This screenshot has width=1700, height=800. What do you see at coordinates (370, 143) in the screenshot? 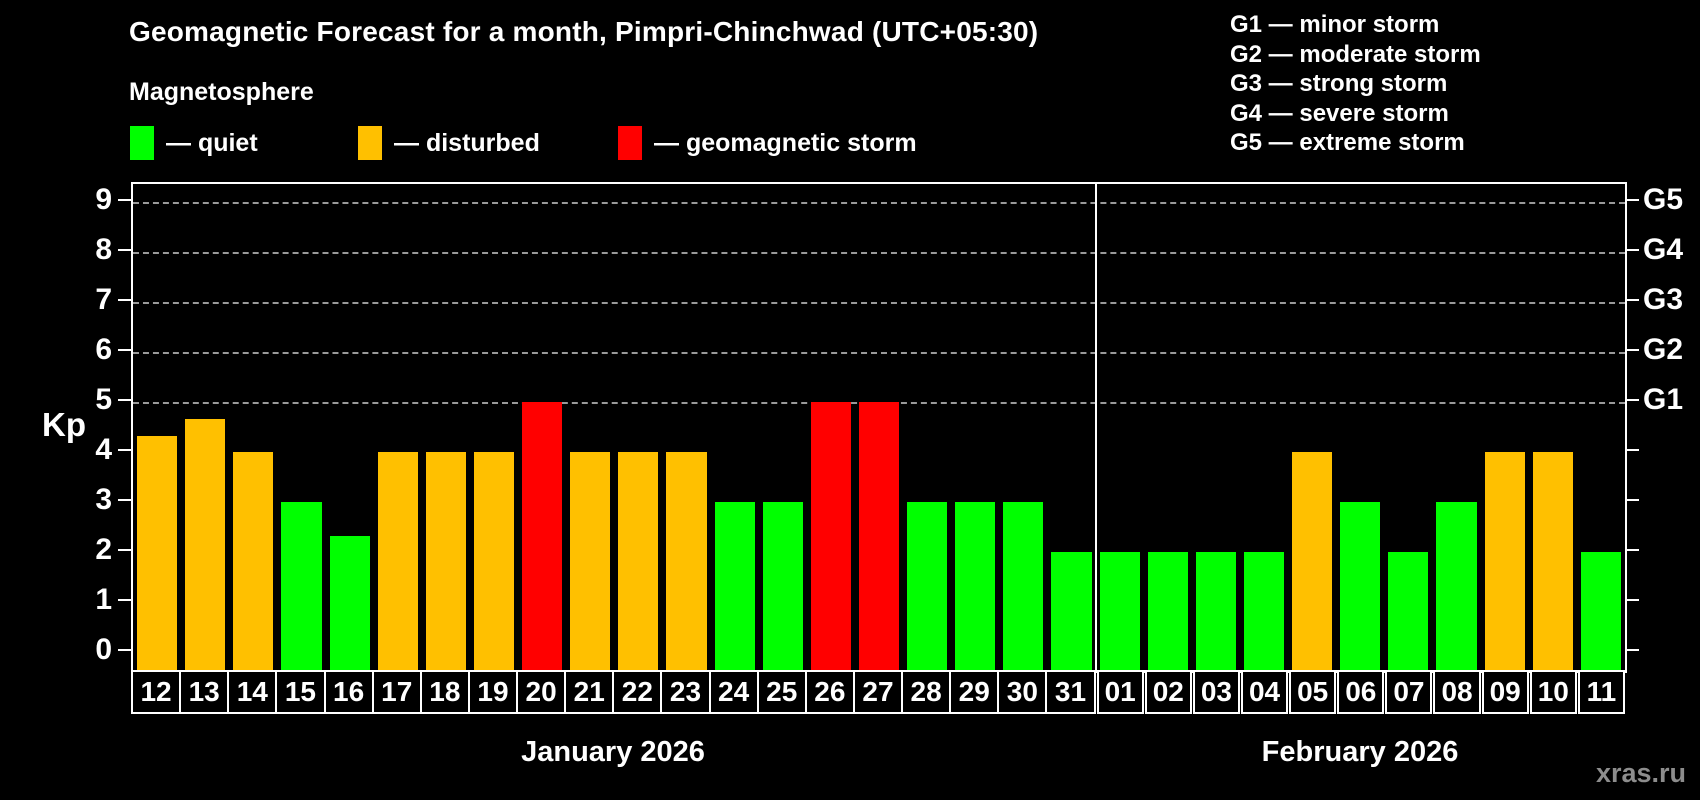
I see `disturbed-color-swatch` at bounding box center [370, 143].